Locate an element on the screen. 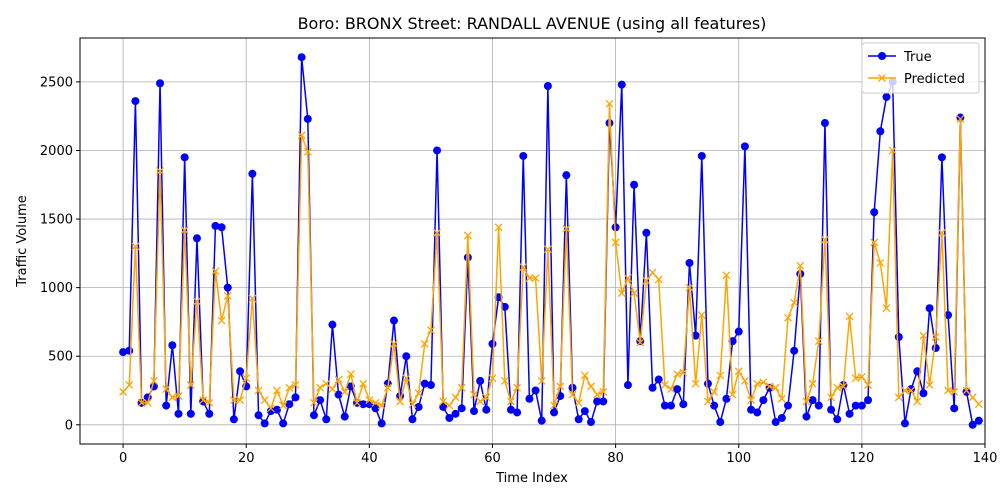 The image size is (1000, 500). legend-predicted-marker is located at coordinates (882, 78).